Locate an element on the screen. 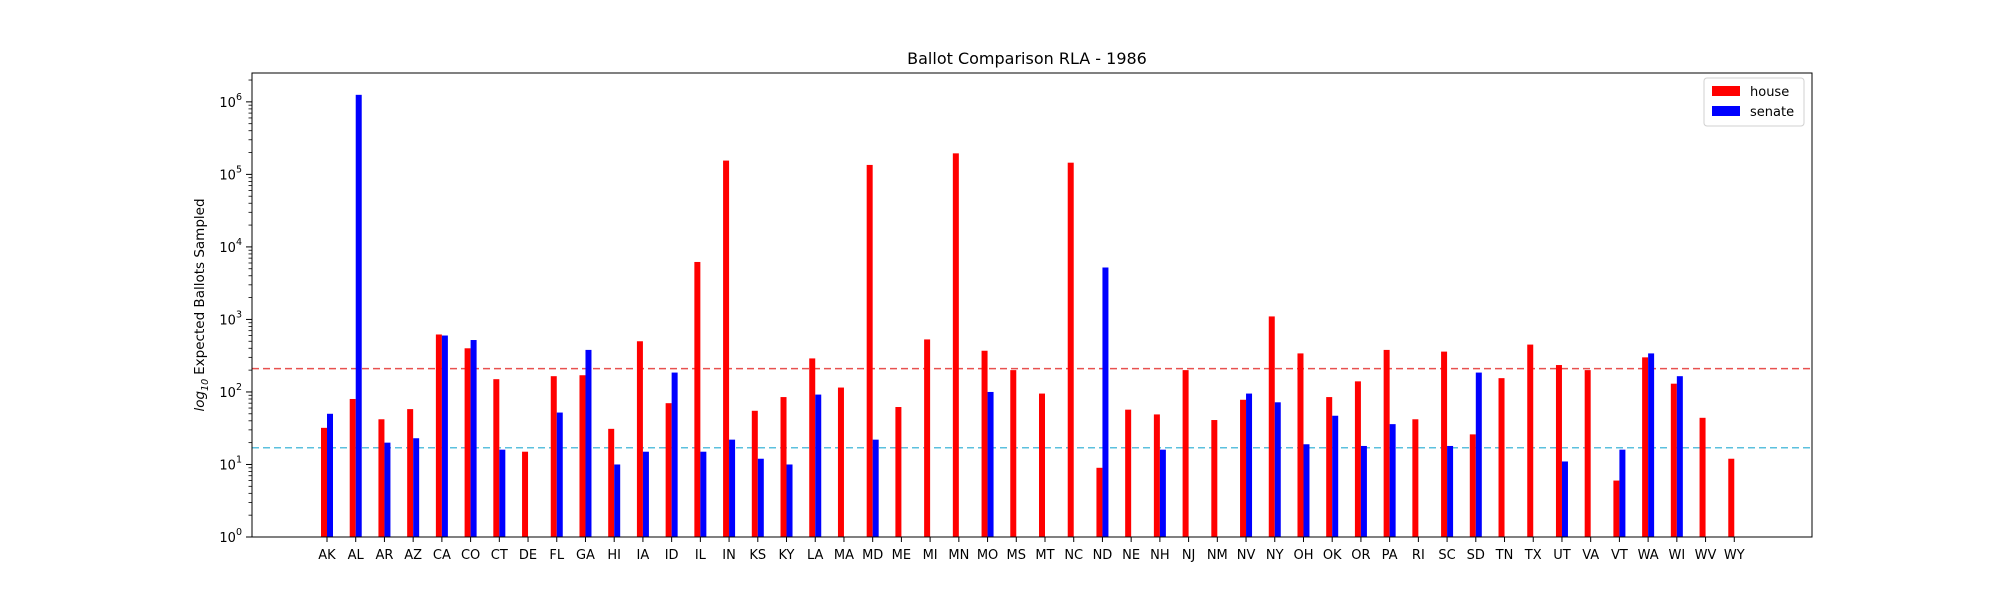 The width and height of the screenshot is (2000, 604). x-tick-label: WV is located at coordinates (1706, 555).